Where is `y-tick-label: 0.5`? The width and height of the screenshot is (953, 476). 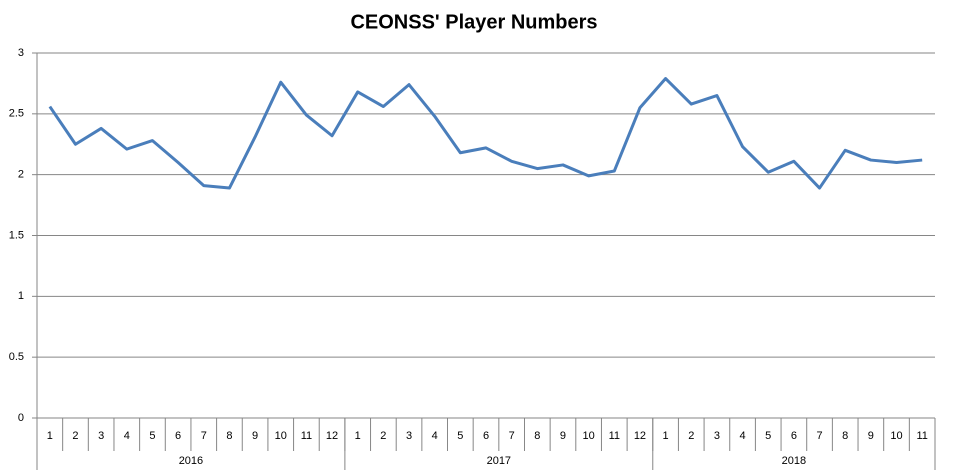 y-tick-label: 0.5 is located at coordinates (16, 357).